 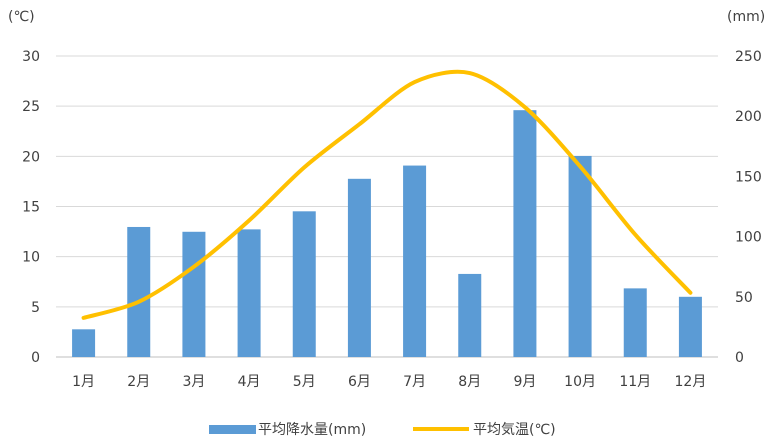 I want to click on legend-swatch-precipitation, so click(x=232, y=429).